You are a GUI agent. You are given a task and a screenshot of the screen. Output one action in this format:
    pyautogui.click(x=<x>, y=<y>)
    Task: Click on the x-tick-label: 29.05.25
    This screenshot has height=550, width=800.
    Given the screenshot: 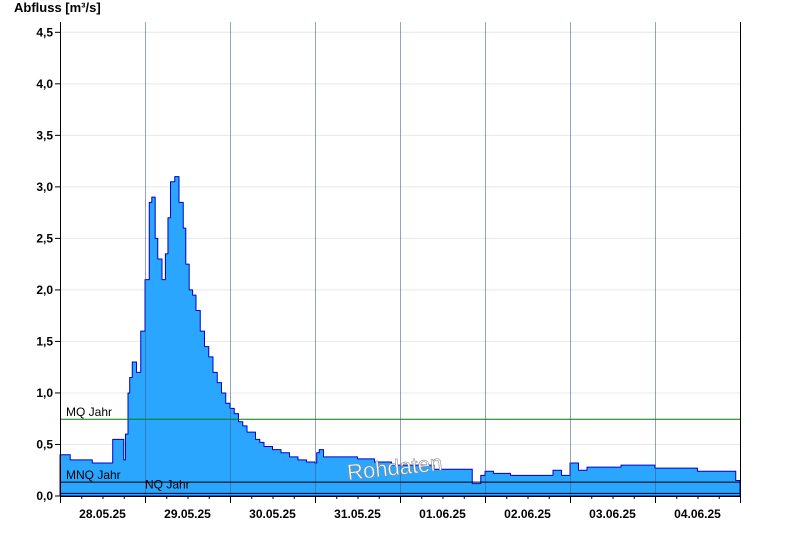 What is the action you would take?
    pyautogui.click(x=187, y=514)
    